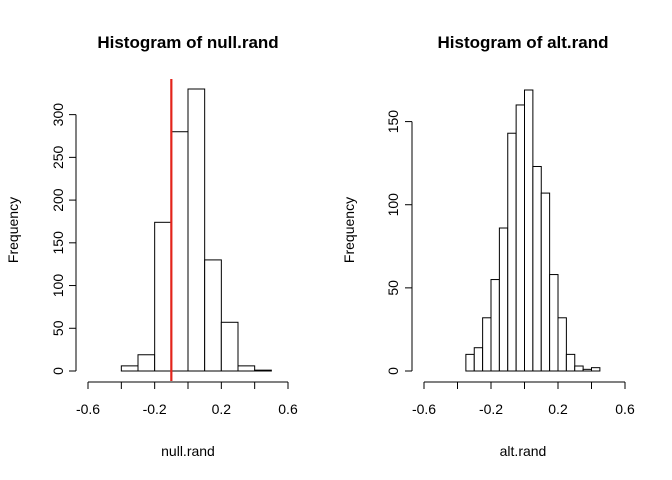 This screenshot has width=672, height=480. What do you see at coordinates (523, 451) in the screenshot?
I see `x-axis-label: alt.rand` at bounding box center [523, 451].